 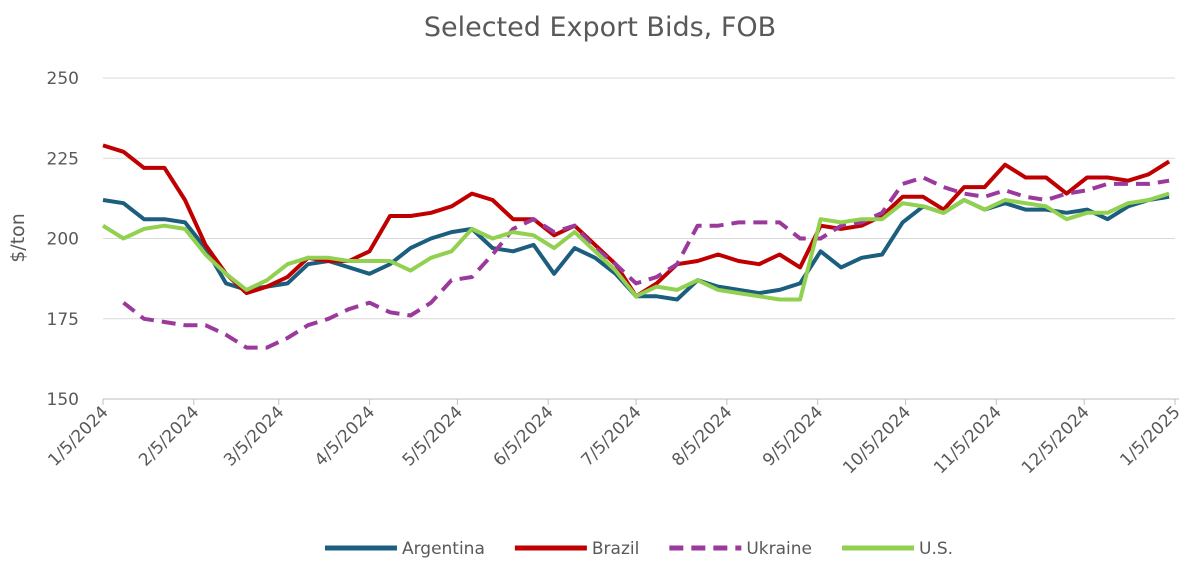 I want to click on y-tick-label: 175, so click(x=63, y=320).